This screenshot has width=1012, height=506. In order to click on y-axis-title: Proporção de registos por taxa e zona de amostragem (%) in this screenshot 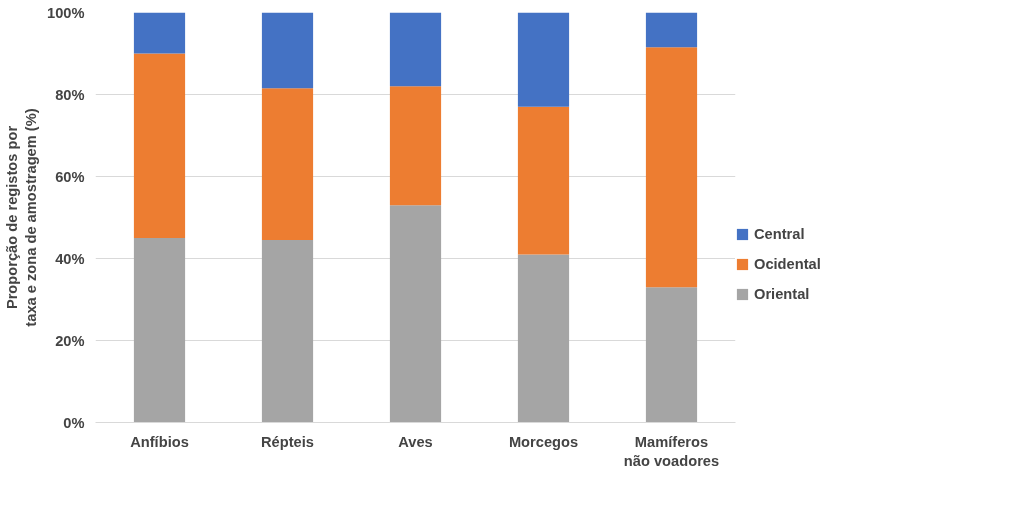, I will do `click(21, 217)`.